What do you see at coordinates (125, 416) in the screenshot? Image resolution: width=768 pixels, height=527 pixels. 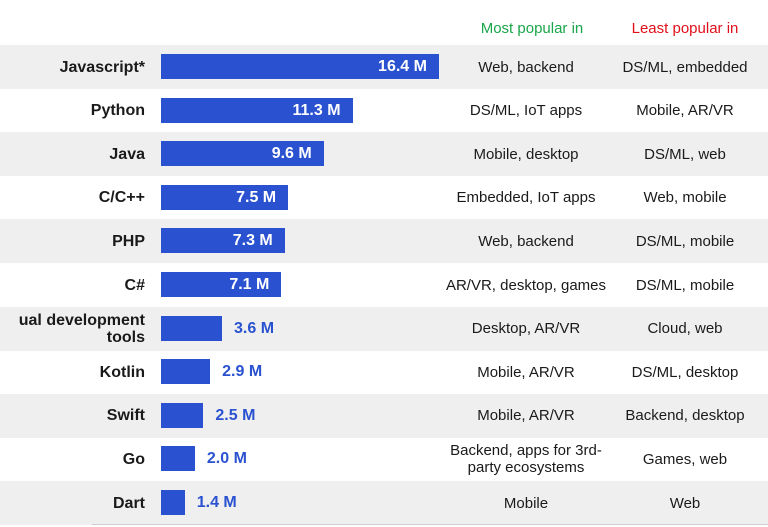 I see `language-label: Swift` at bounding box center [125, 416].